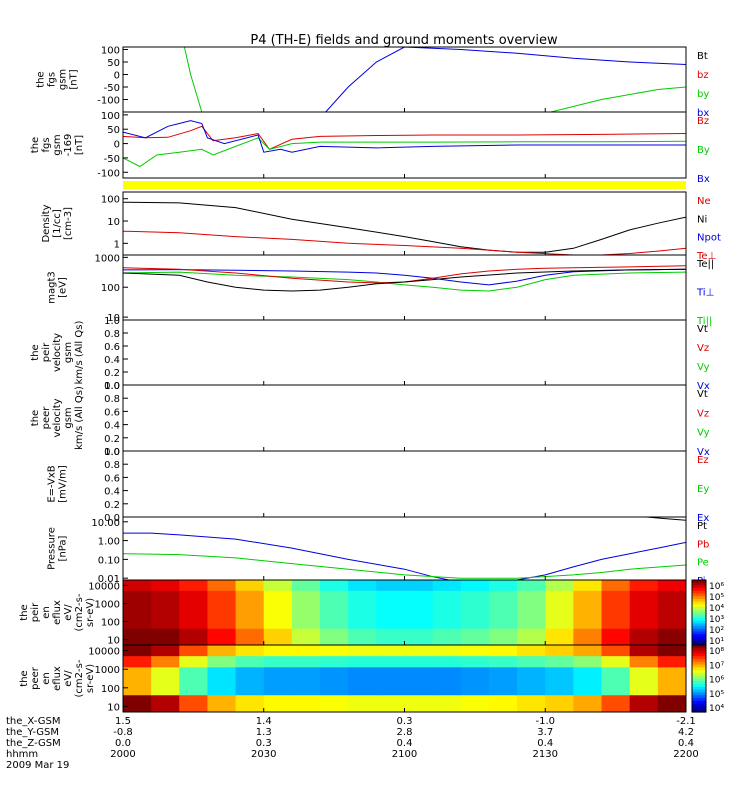 The height and width of the screenshot is (800, 750). Describe the element at coordinates (264, 743) in the screenshot. I see `footer-value: 0.3` at that location.